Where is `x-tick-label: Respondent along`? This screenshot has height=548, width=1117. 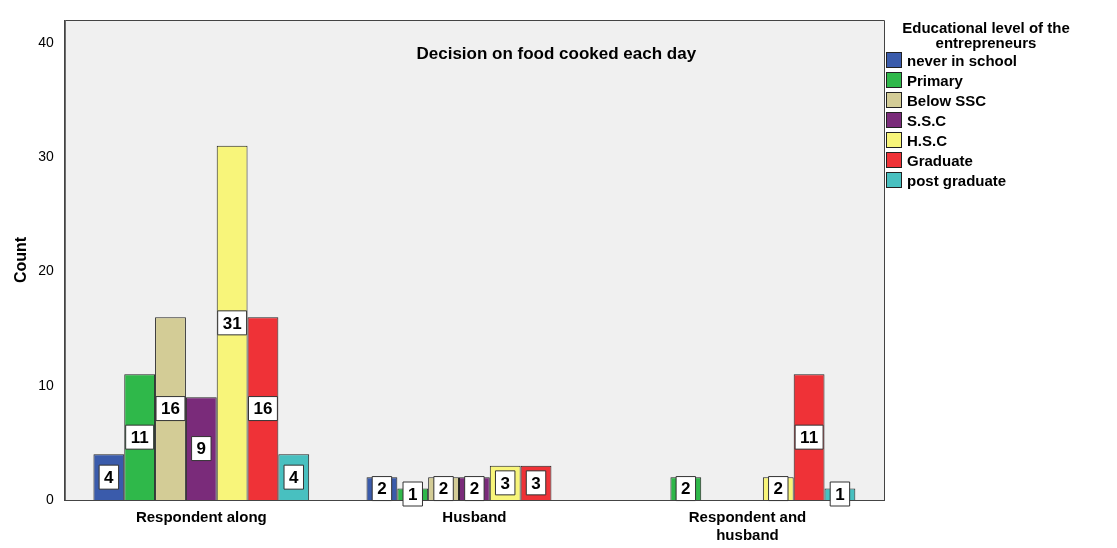
x-tick-label: Respondent along is located at coordinates (201, 517).